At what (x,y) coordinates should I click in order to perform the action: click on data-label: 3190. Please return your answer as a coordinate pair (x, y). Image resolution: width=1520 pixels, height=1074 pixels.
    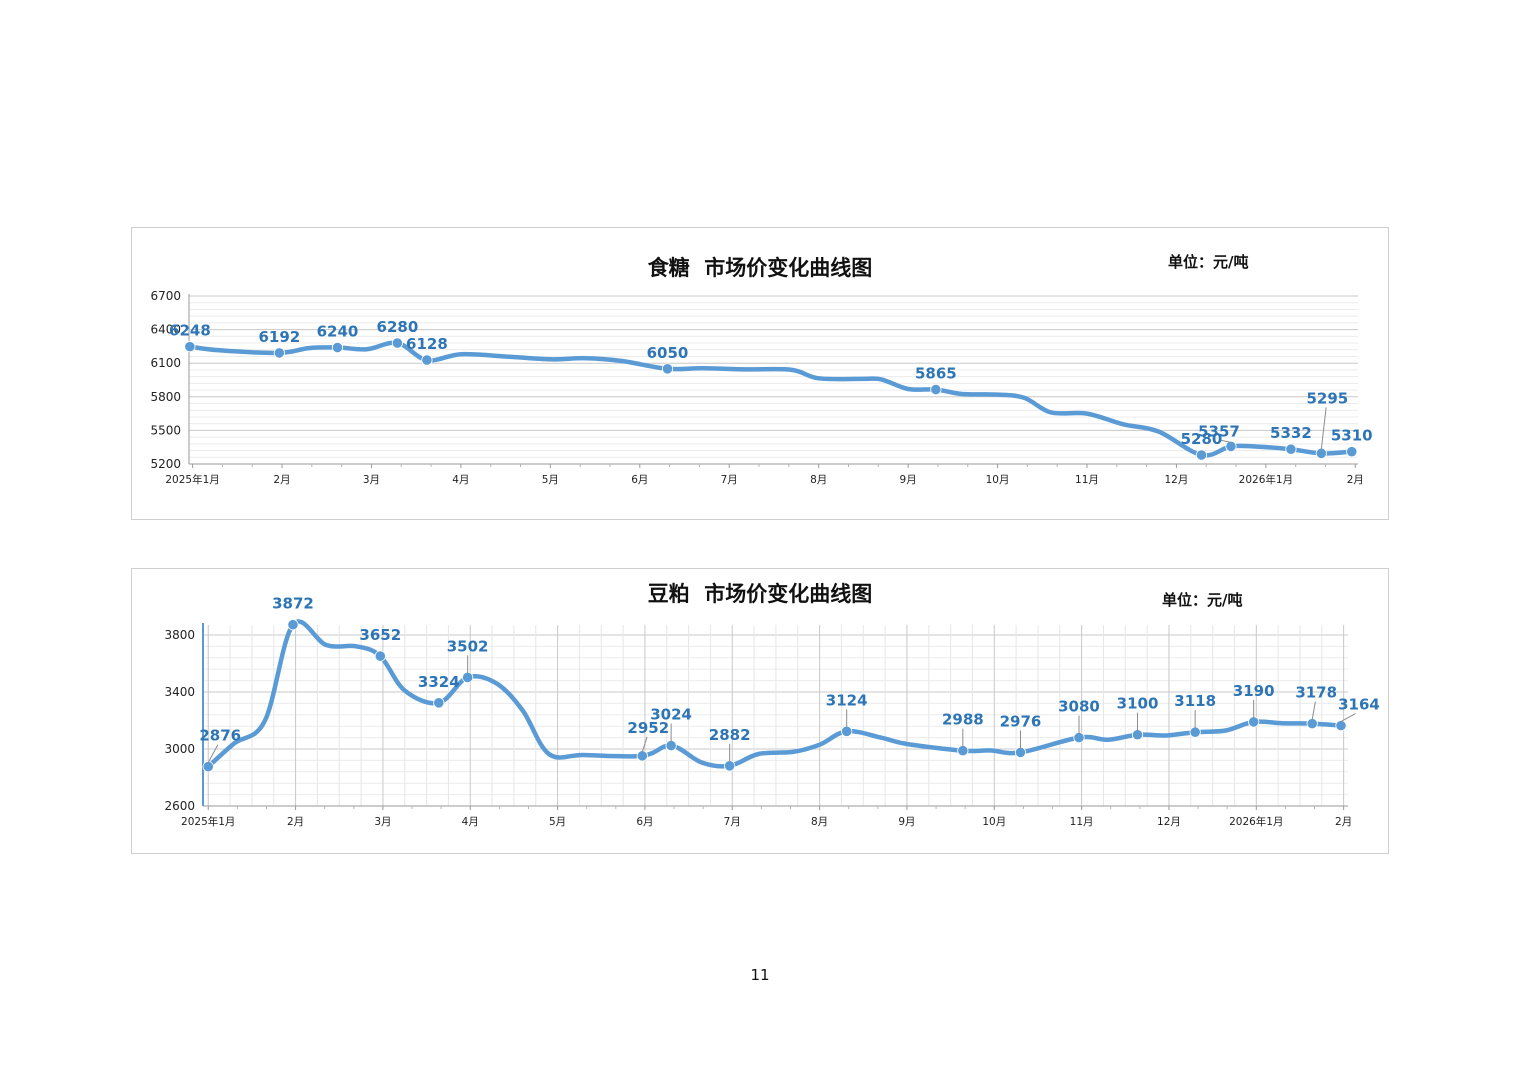
    Looking at the image, I should click on (1254, 691).